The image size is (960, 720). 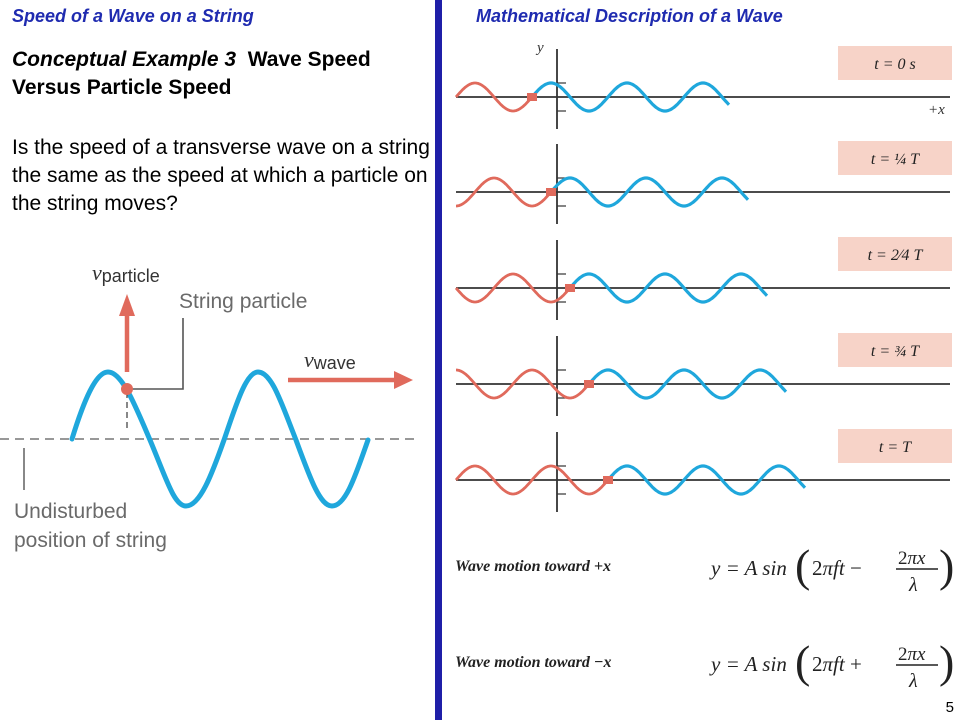 I want to click on slide-number: 5, so click(x=949, y=707).